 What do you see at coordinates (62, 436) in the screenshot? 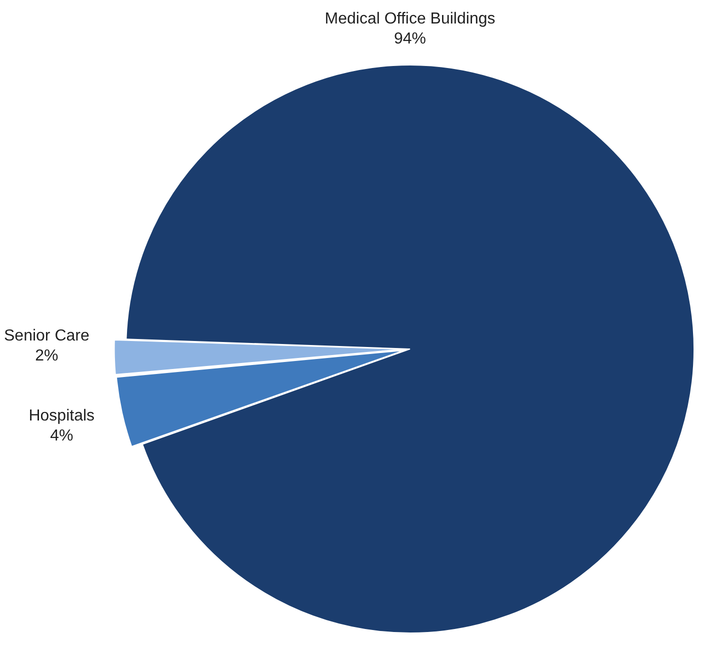
I see `data-label: 4%` at bounding box center [62, 436].